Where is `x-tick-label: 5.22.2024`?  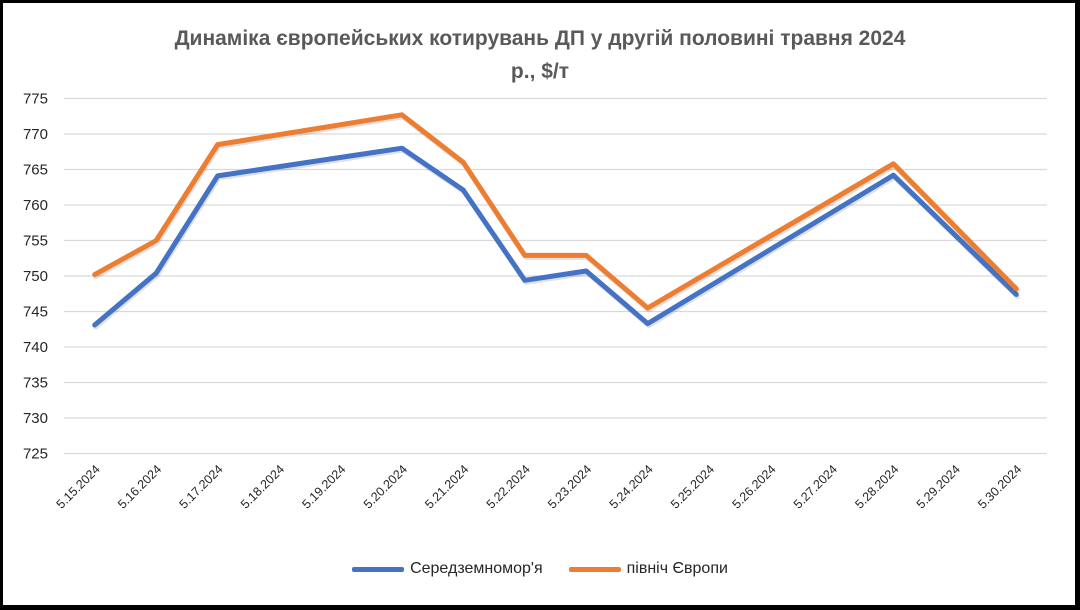 x-tick-label: 5.22.2024 is located at coordinates (508, 486).